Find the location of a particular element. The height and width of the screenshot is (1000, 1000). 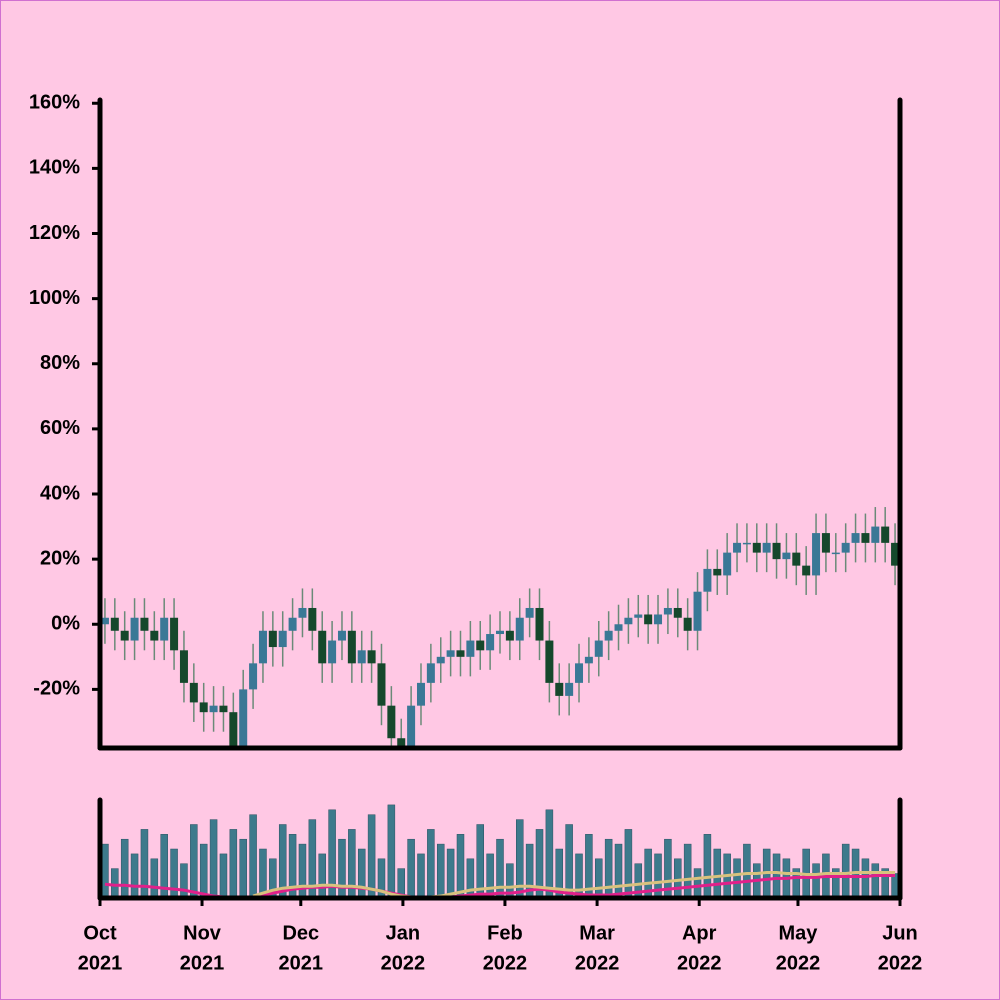

y-tick-label: -20% is located at coordinates (56, 689).